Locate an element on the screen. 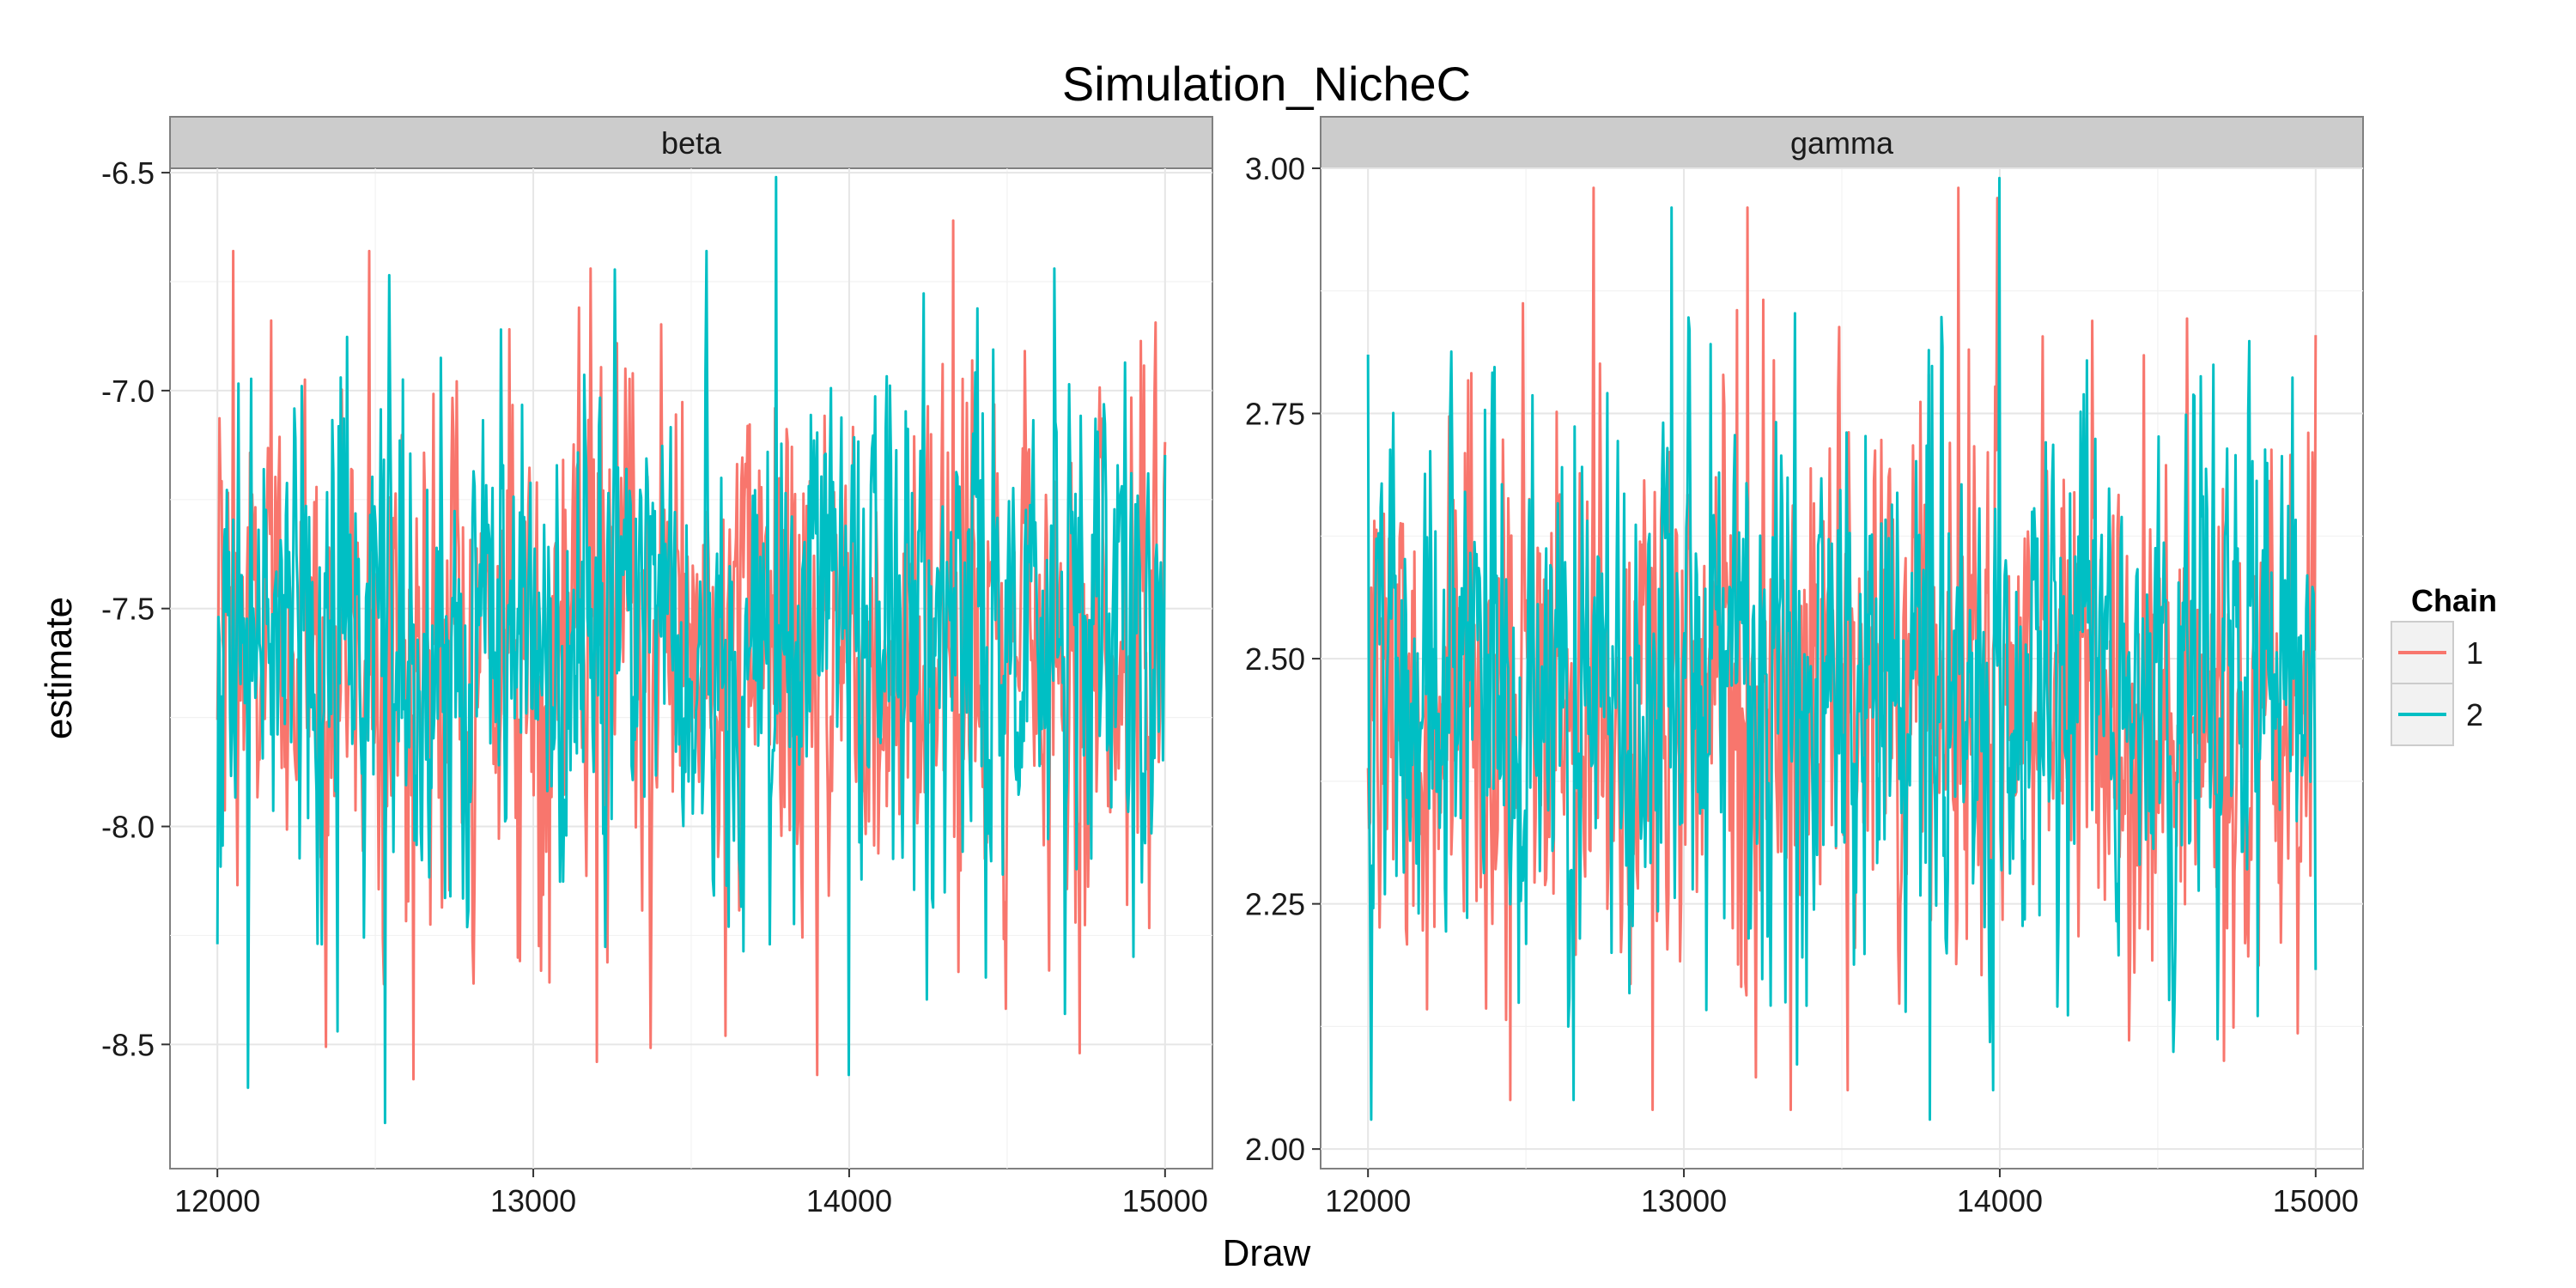 Image resolution: width=2576 pixels, height=1288 pixels. plot-title: Simulation_NicheC is located at coordinates (1266, 84).